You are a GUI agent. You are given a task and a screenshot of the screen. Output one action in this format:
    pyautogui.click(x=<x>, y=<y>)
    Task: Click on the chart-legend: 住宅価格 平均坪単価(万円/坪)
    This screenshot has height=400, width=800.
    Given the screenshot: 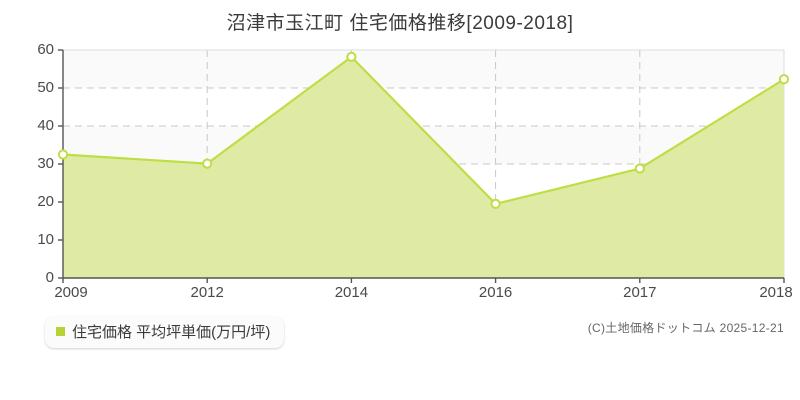 What is the action you would take?
    pyautogui.click(x=165, y=332)
    